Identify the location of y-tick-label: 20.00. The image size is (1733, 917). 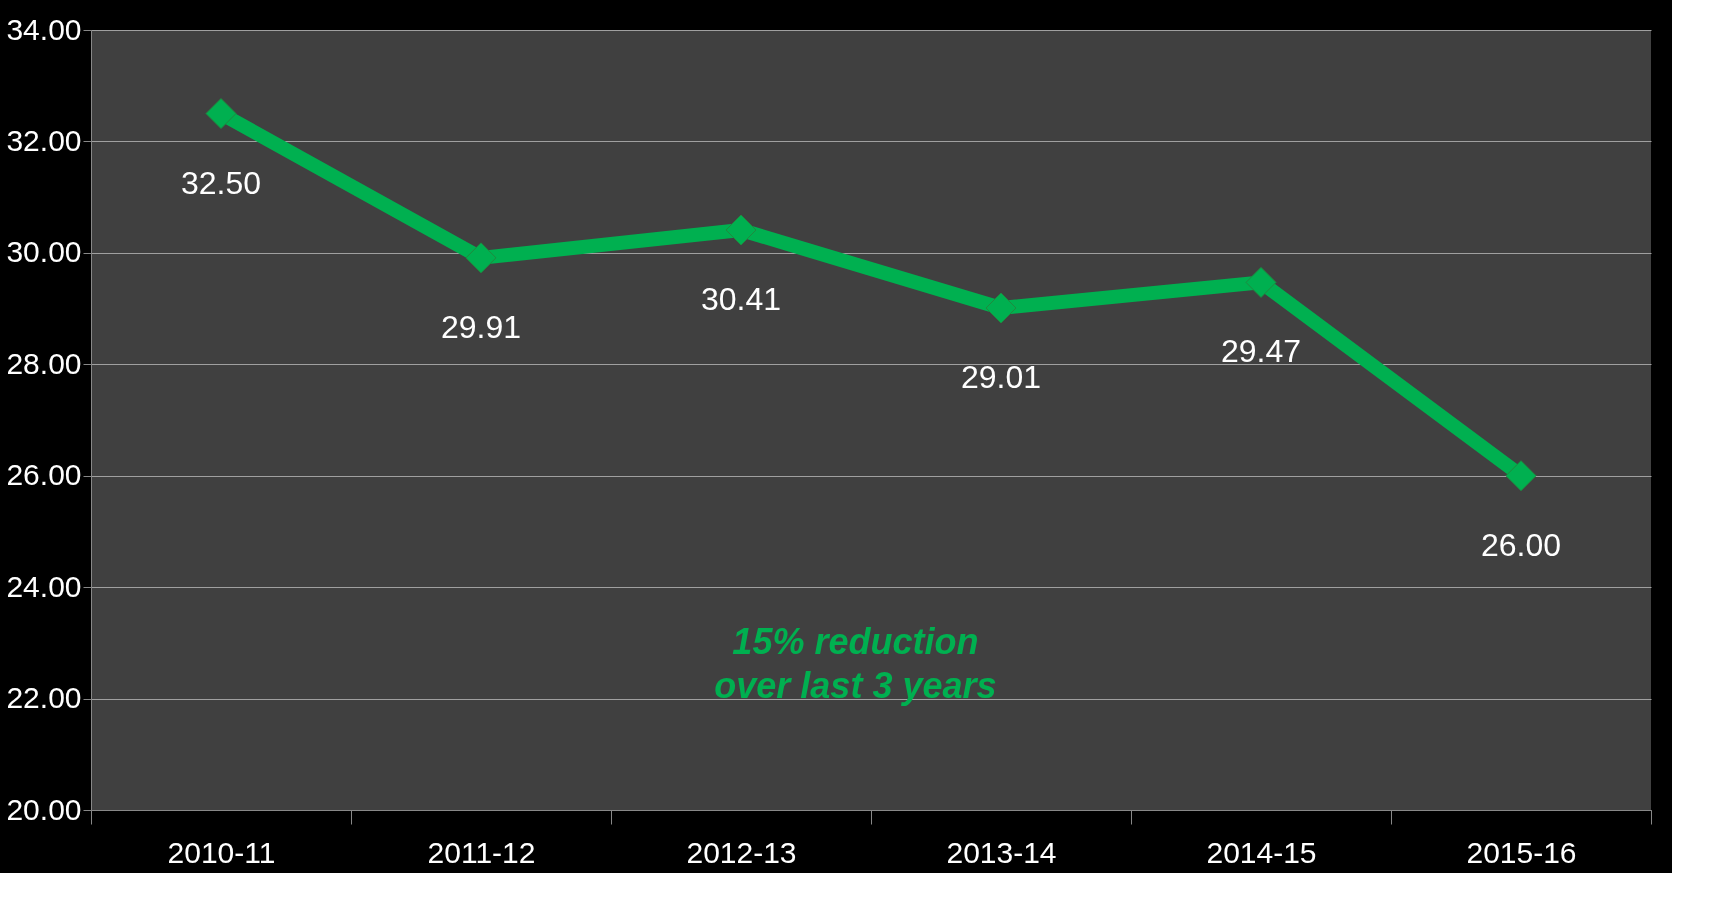
(44, 809).